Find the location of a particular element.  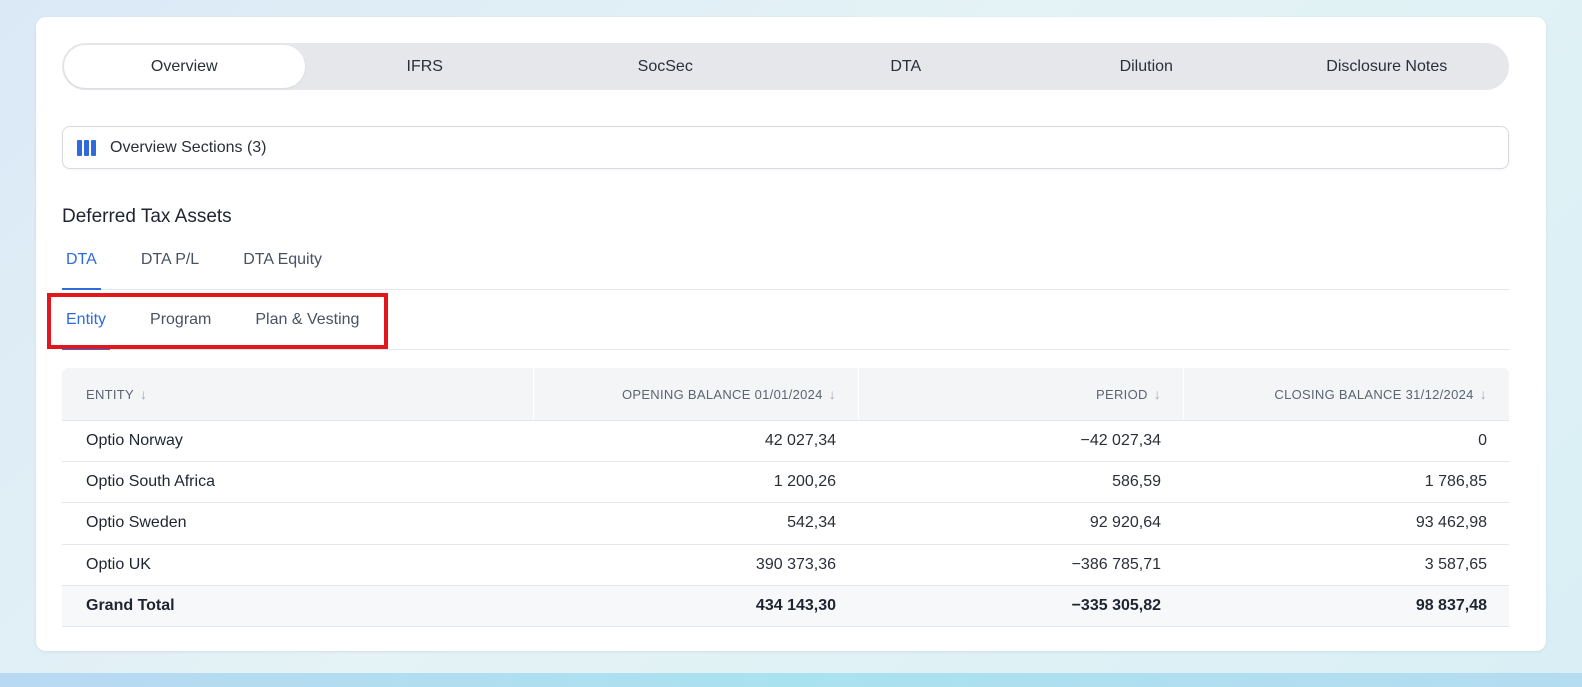

column-header-opening-balance: OPENING BALANCE 01/01/2024 ↓ is located at coordinates (695, 394).